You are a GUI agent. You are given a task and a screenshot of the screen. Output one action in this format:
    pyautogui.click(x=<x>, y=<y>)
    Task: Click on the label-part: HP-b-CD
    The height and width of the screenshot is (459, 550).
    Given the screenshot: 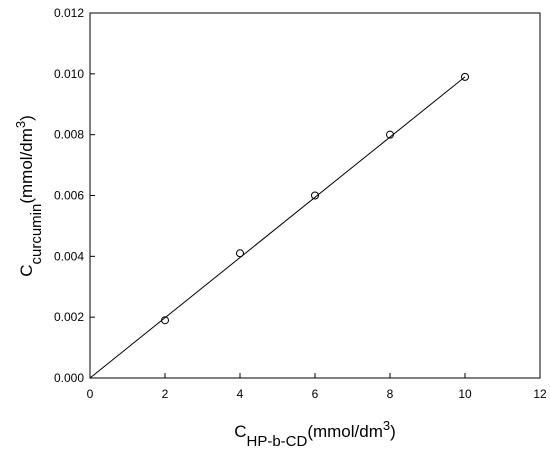 What is the action you would take?
    pyautogui.click(x=276, y=441)
    